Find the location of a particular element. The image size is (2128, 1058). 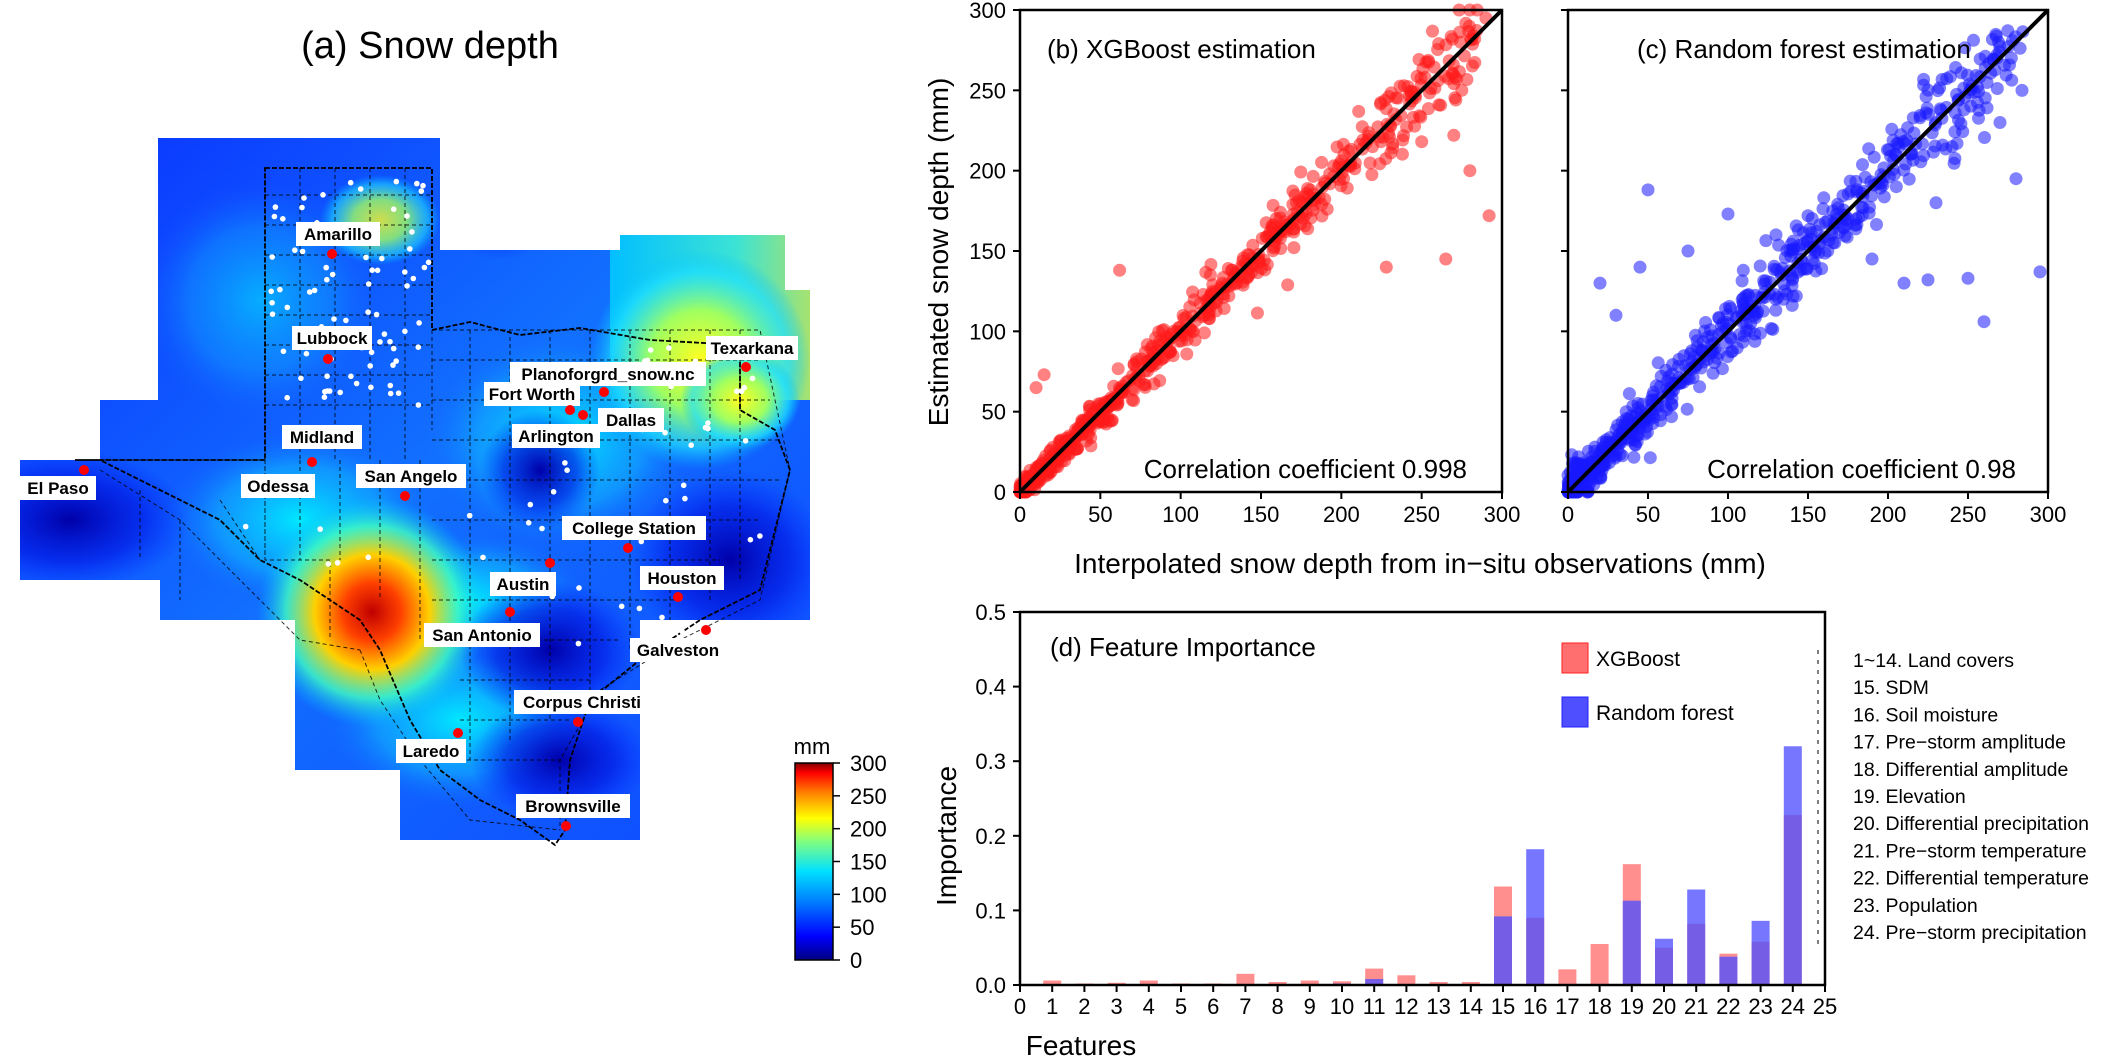

x-tick-label: 17 is located at coordinates (1567, 1006).